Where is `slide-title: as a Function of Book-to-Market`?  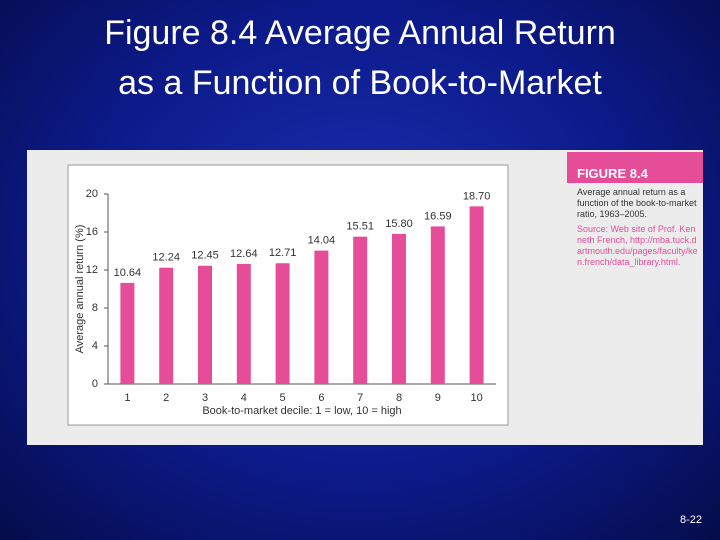
slide-title: as a Function of Book-to-Market is located at coordinates (360, 83).